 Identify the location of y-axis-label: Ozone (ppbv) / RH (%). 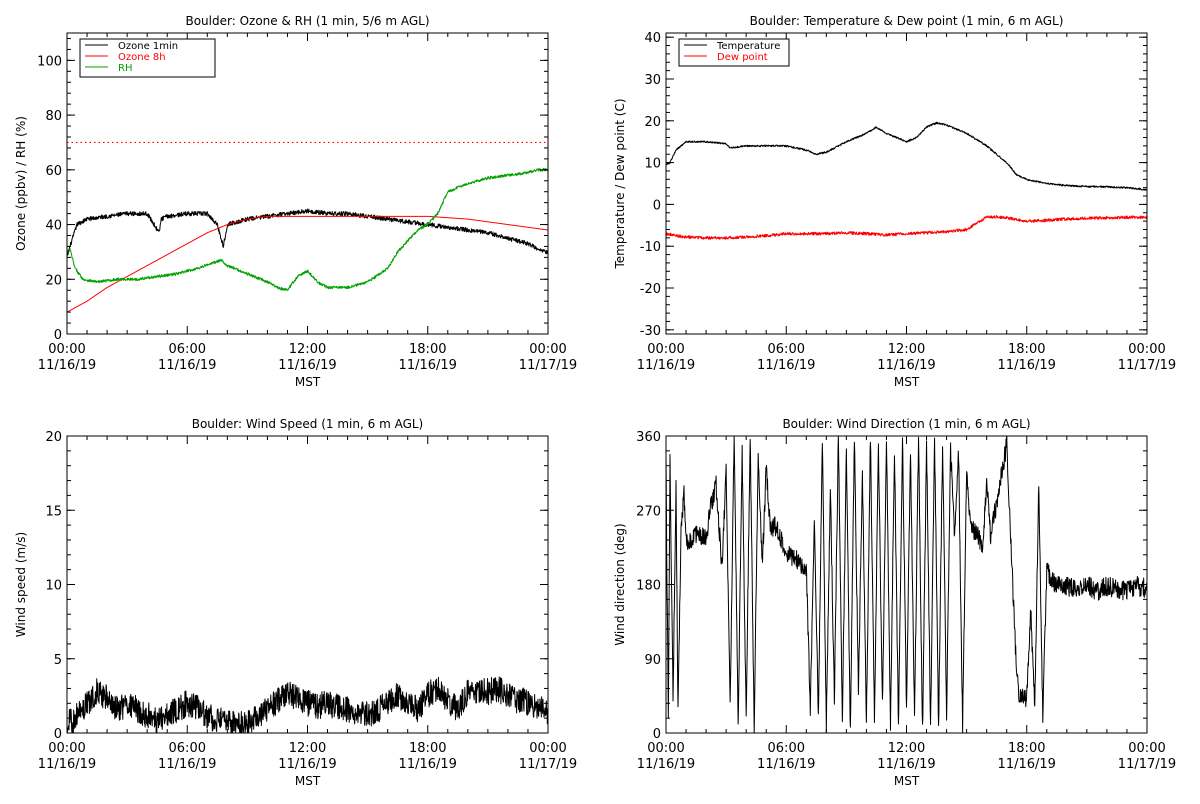
(21, 183).